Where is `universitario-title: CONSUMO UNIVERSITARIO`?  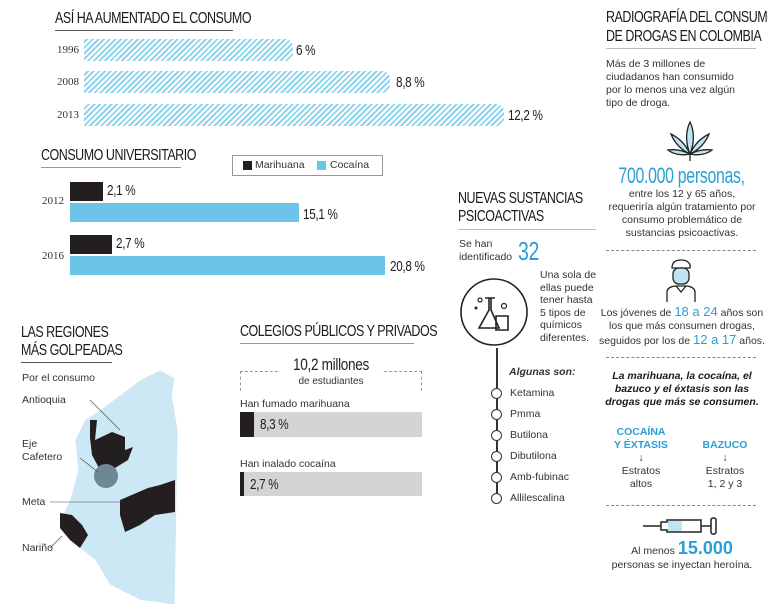
universitario-title: CONSUMO UNIVERSITARIO is located at coordinates (118, 155).